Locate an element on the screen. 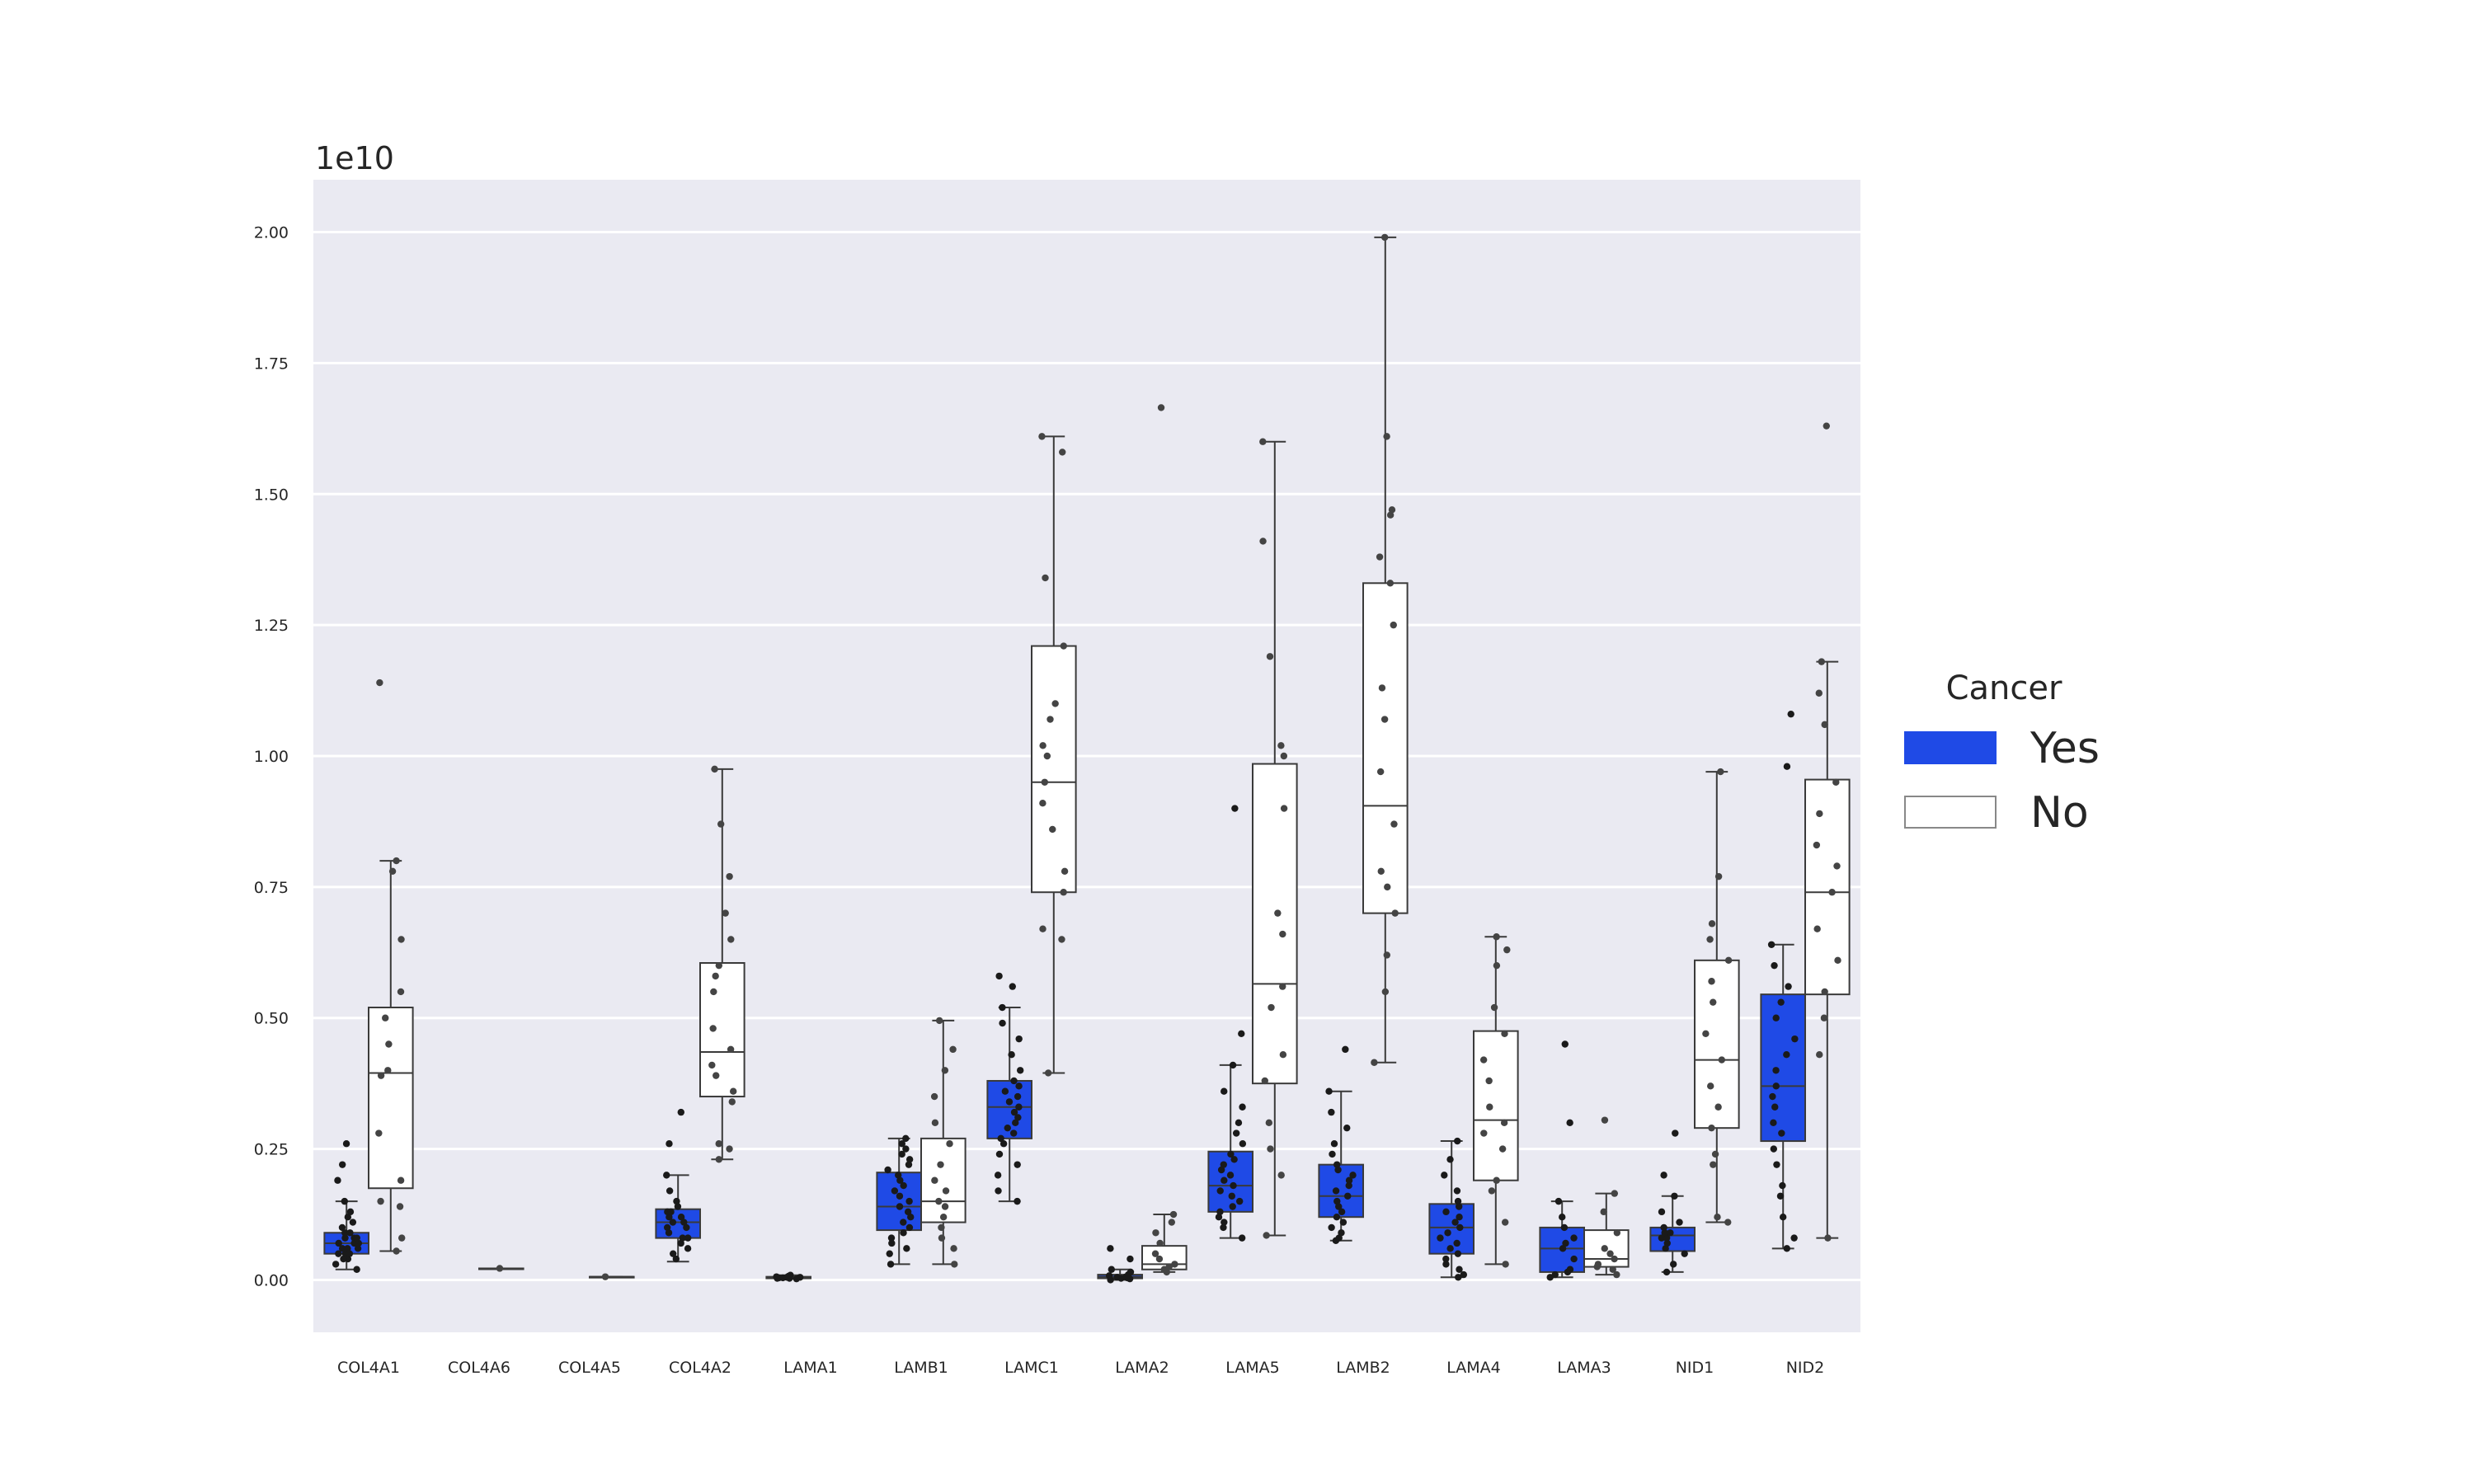 Image resolution: width=2474 pixels, height=1484 pixels. y-tick-label: 1.25 is located at coordinates (271, 626).